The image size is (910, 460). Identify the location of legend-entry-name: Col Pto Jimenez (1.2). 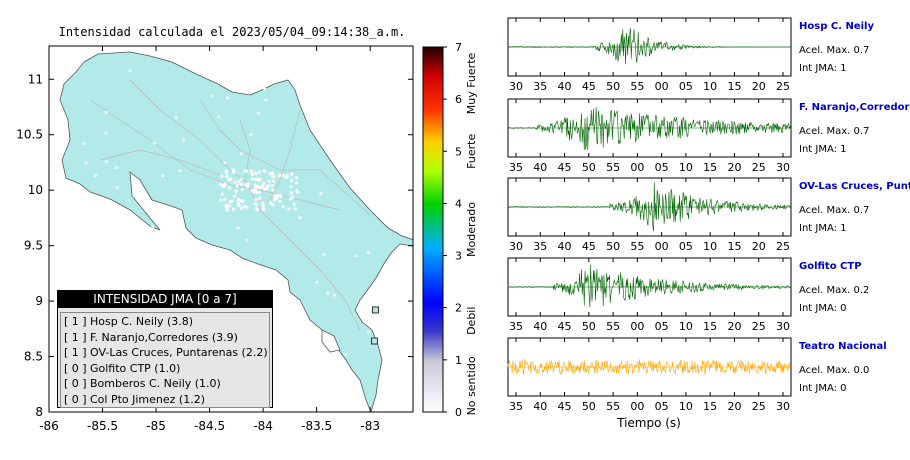
(148, 399).